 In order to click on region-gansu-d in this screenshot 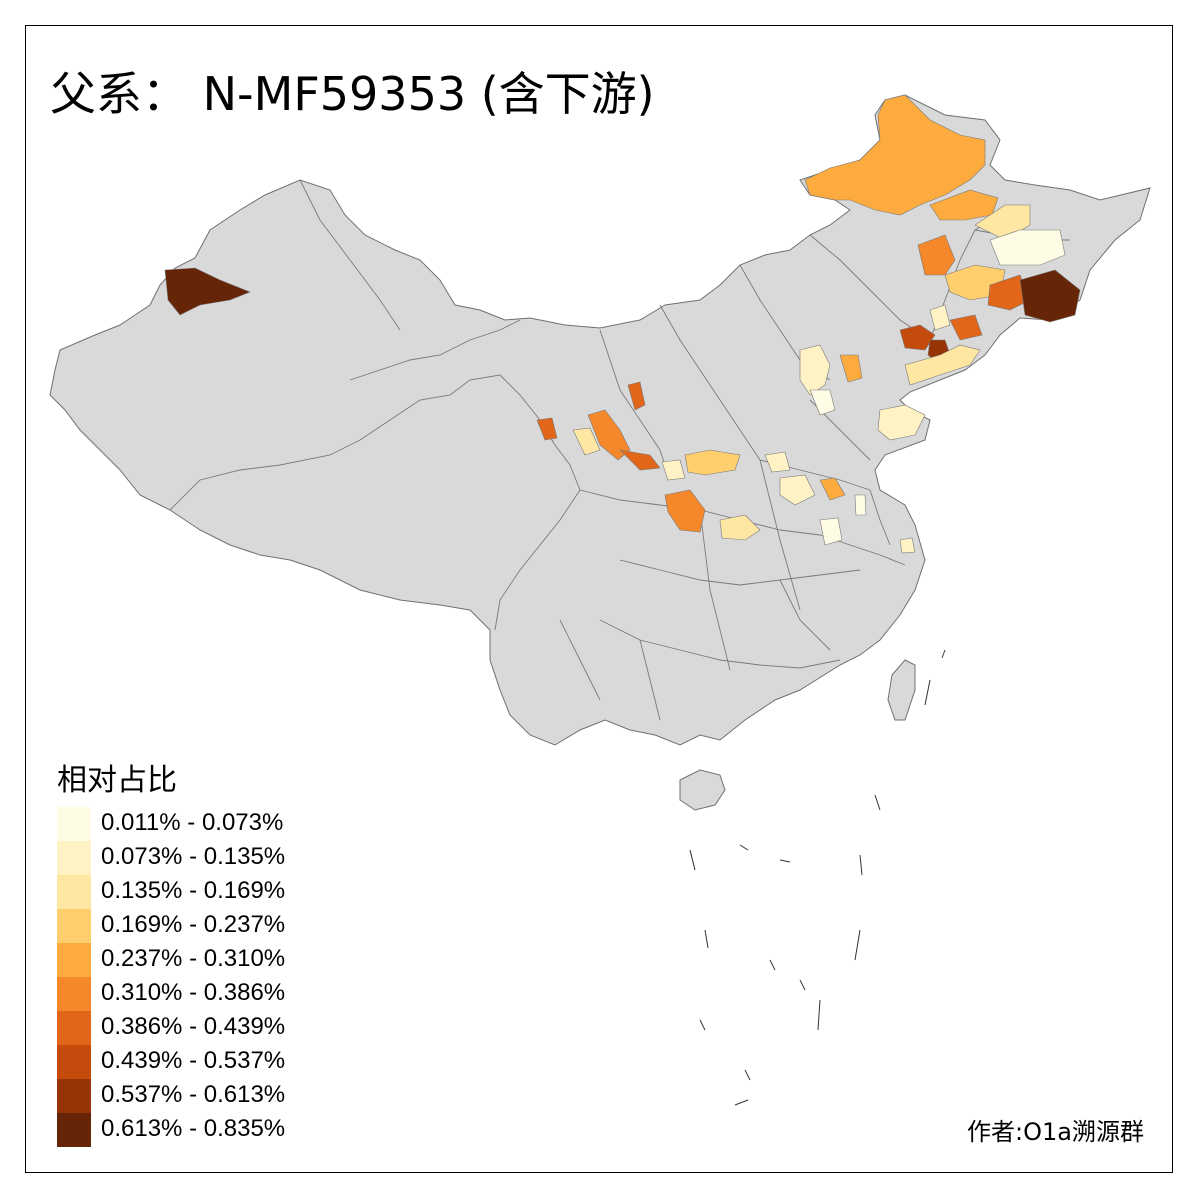, I will do `click(640, 460)`.